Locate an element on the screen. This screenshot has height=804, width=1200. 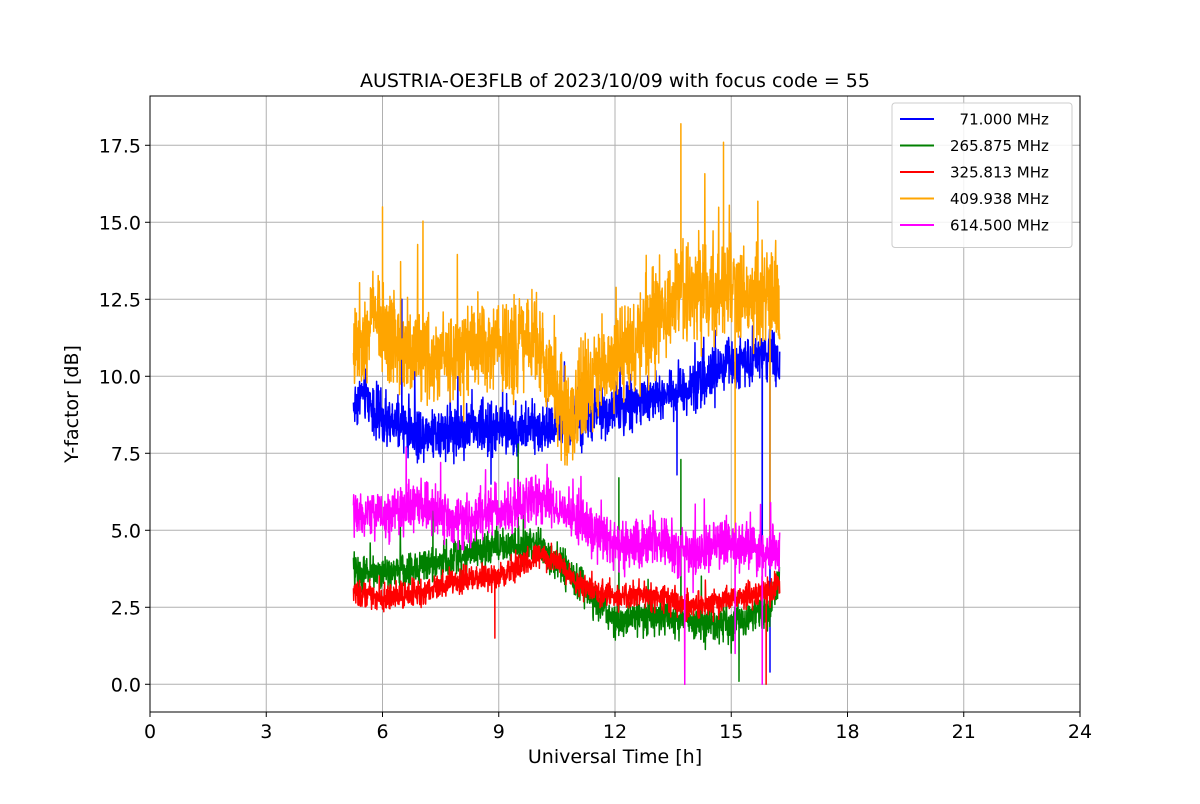
x-tick-label: 9 is located at coordinates (499, 732).